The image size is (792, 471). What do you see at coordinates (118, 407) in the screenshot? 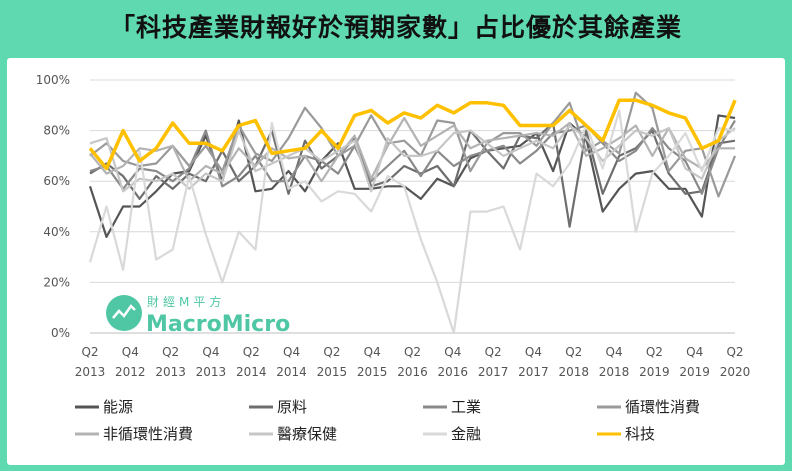
I see `legend-label: 能源` at bounding box center [118, 407].